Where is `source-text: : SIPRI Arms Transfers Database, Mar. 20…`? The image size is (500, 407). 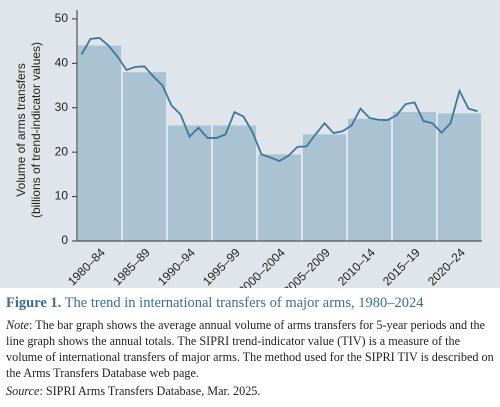 source-text: : SIPRI Arms Transfers Database, Mar. 20… is located at coordinates (150, 391).